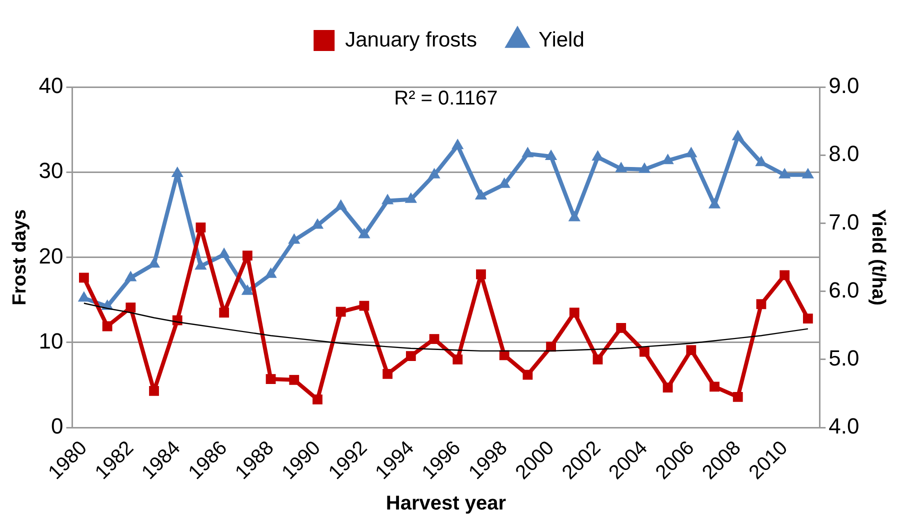 The width and height of the screenshot is (903, 520). Describe the element at coordinates (844, 221) in the screenshot. I see `y2-tick-label: 7.0` at that location.